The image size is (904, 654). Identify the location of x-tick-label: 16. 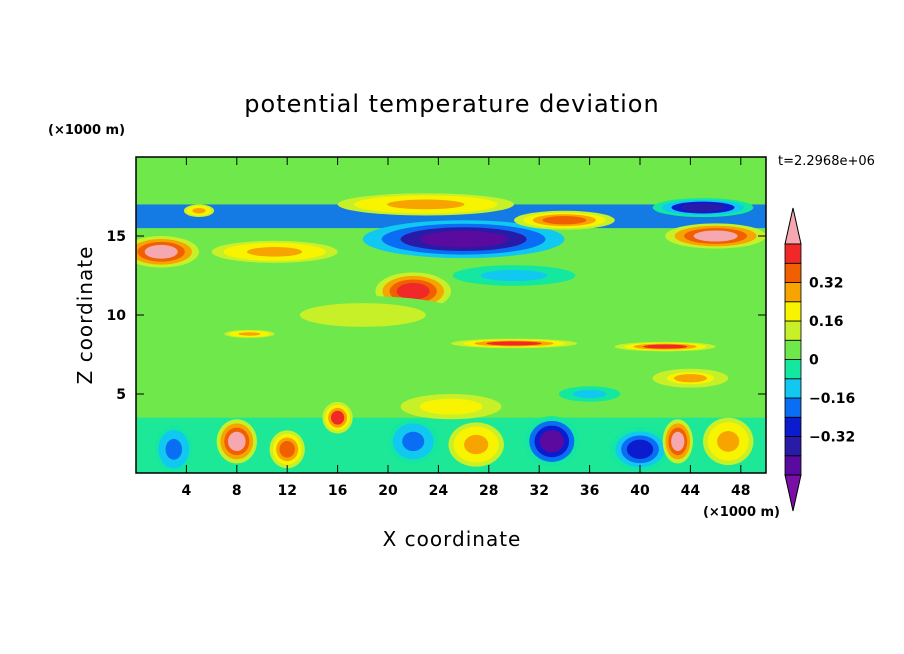
(337, 491).